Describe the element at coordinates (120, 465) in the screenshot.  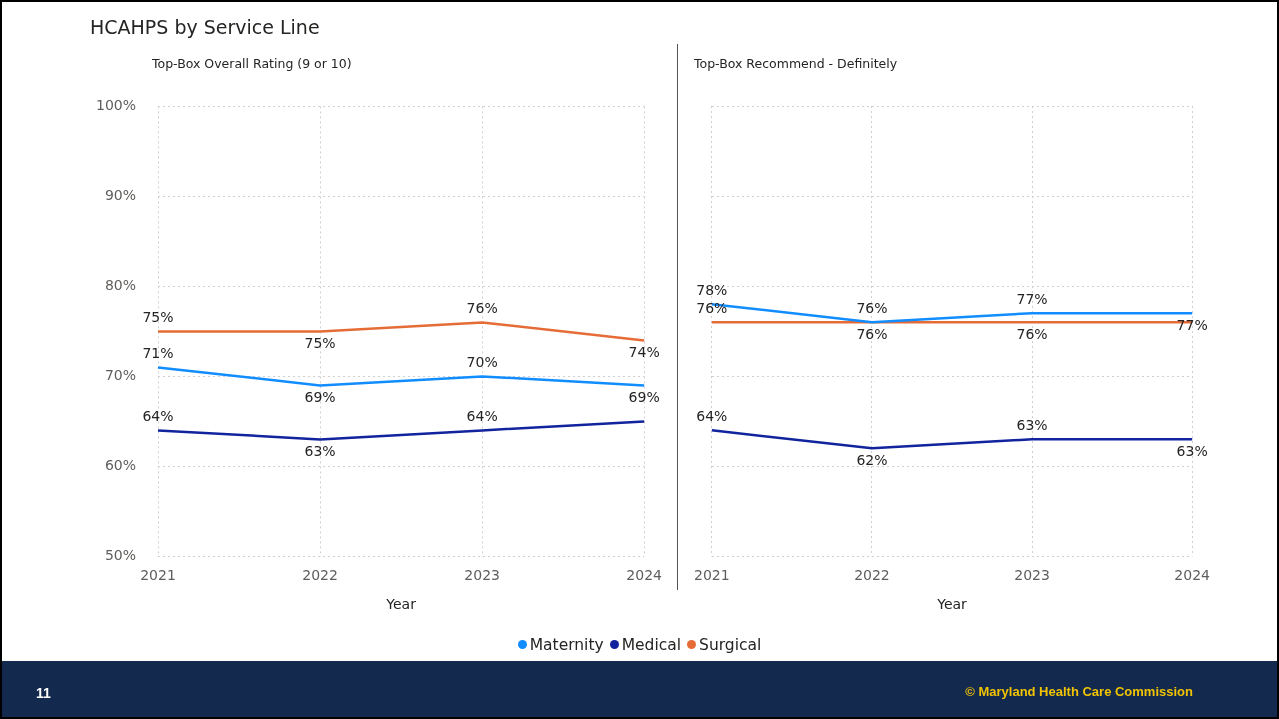
I see `y-tick-label: 60%` at that location.